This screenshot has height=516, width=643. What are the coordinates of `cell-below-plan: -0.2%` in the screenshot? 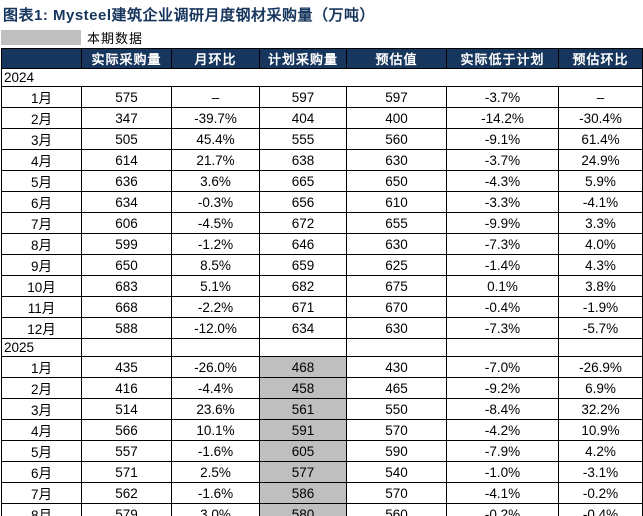 It's located at (502, 509).